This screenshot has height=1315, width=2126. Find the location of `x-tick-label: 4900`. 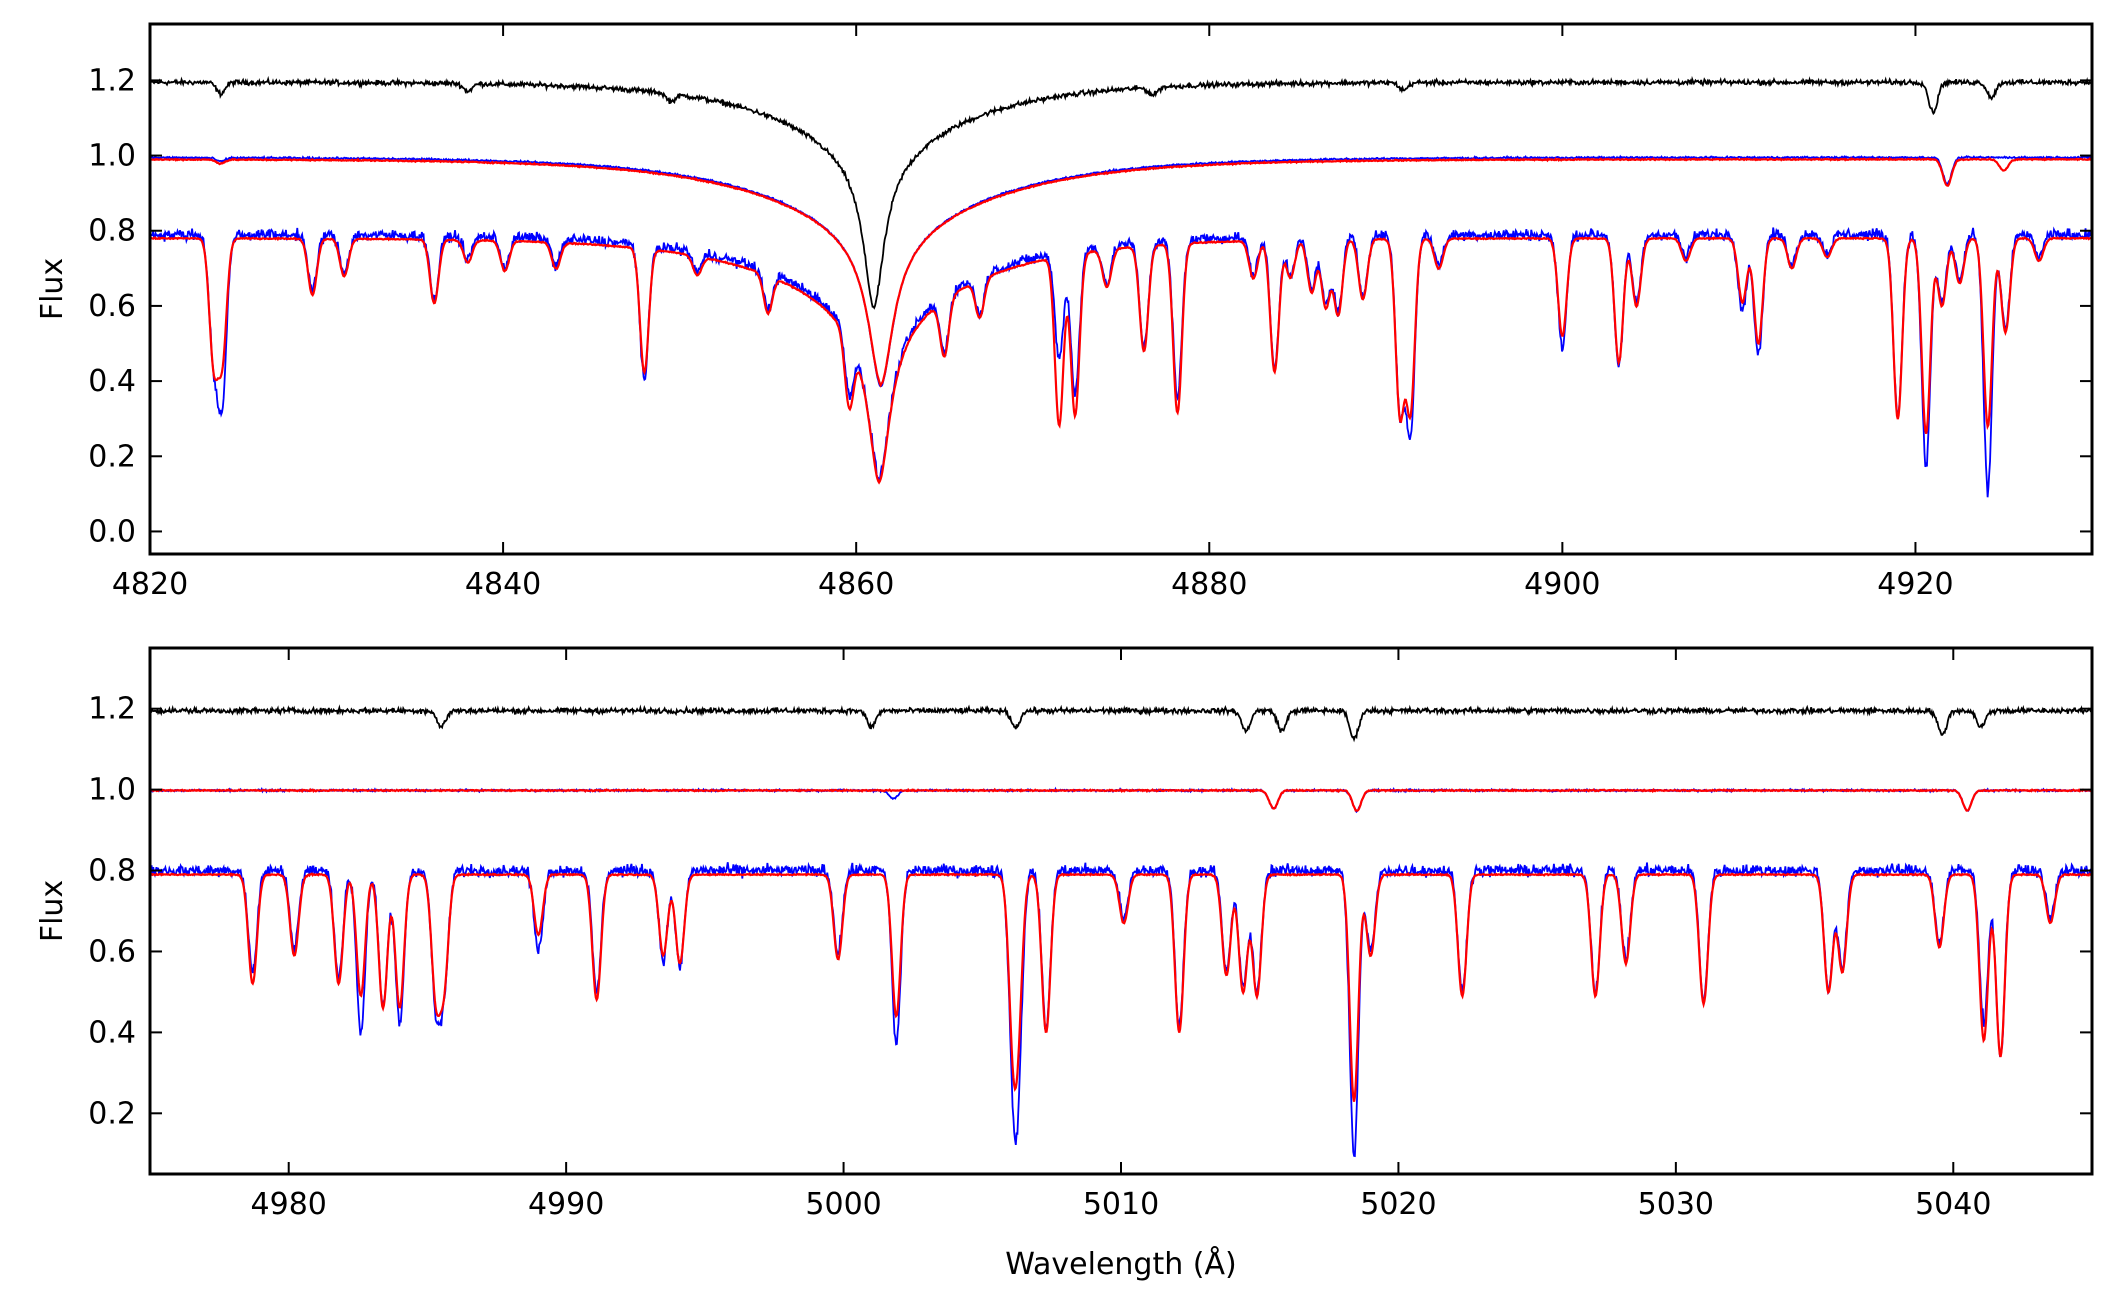

x-tick-label: 4900 is located at coordinates (1562, 584).